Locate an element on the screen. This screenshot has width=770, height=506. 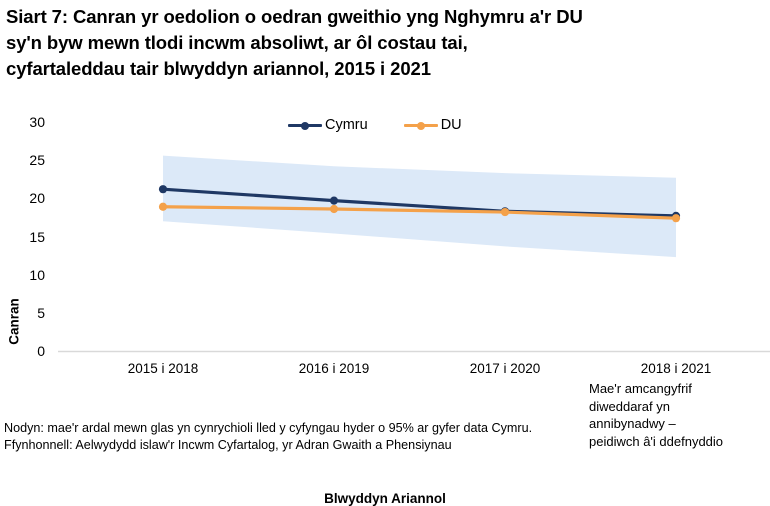
y-axis-tick-label: 0 is located at coordinates (41, 351).